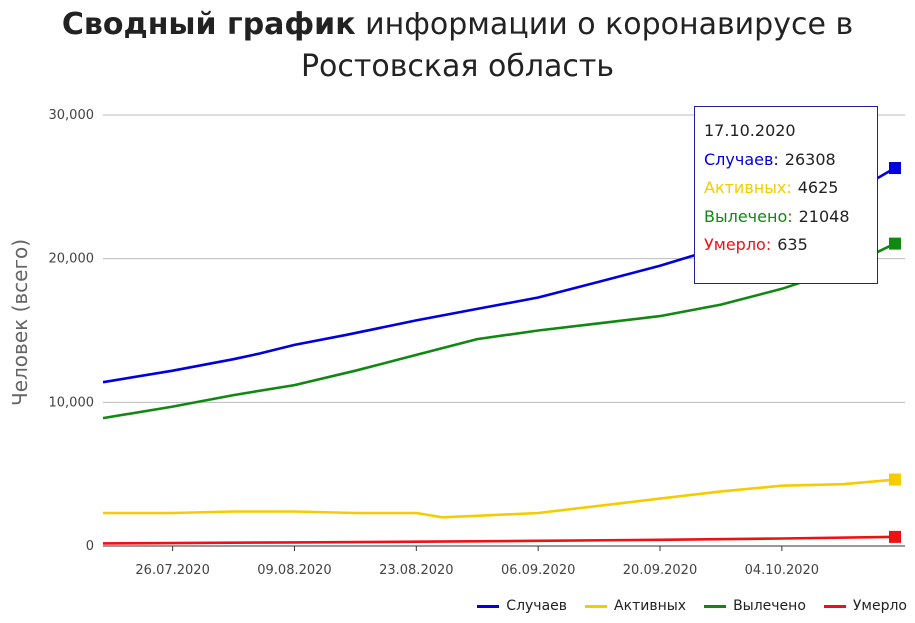  What do you see at coordinates (172, 570) in the screenshot?
I see `x-tick-label: 26.07.2020` at bounding box center [172, 570].